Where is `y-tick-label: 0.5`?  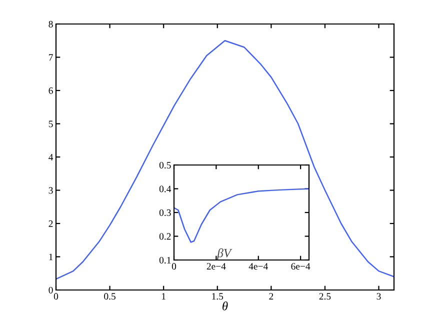
y-tick-label: 0.5 is located at coordinates (165, 165).